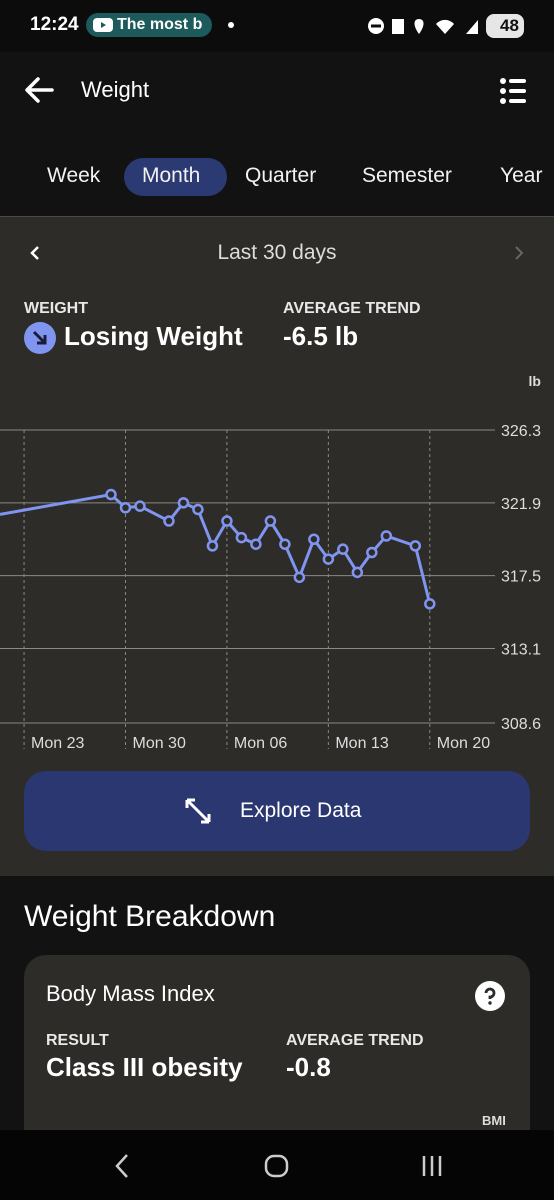 The height and width of the screenshot is (1200, 554). I want to click on notification-chip: The most b, so click(149, 25).